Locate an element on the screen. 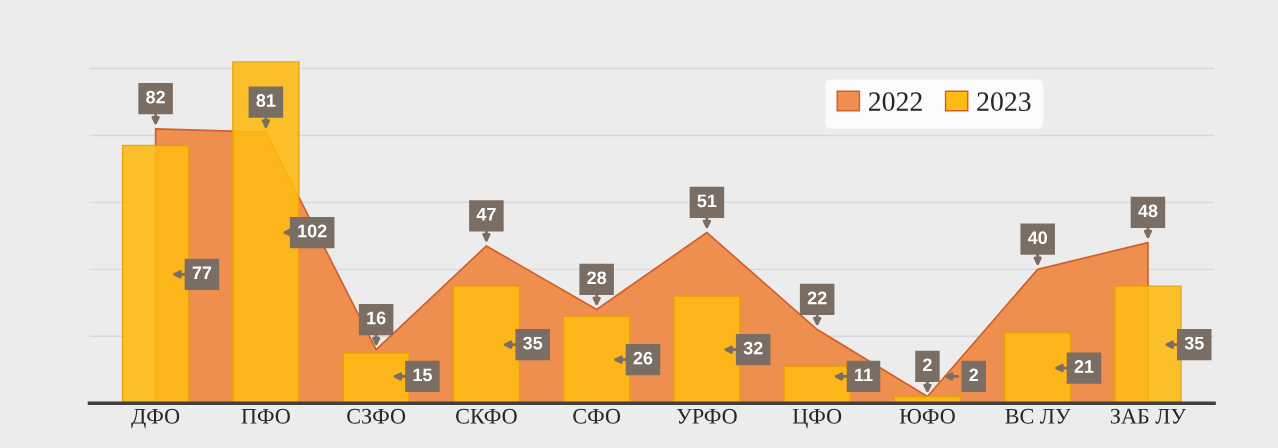 Image resolution: width=1278 pixels, height=448 pixels. data-label: 81 is located at coordinates (266, 100).